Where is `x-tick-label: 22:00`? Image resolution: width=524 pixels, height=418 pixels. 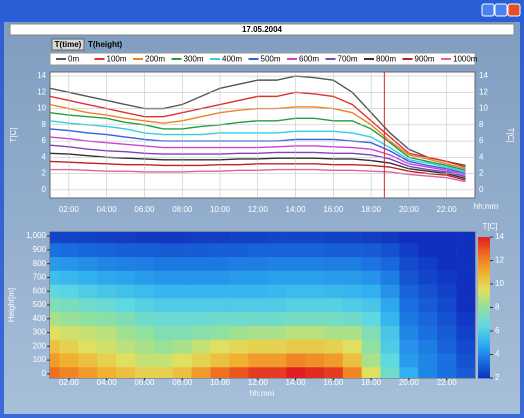
x-tick-label: 22:00 is located at coordinates (447, 209).